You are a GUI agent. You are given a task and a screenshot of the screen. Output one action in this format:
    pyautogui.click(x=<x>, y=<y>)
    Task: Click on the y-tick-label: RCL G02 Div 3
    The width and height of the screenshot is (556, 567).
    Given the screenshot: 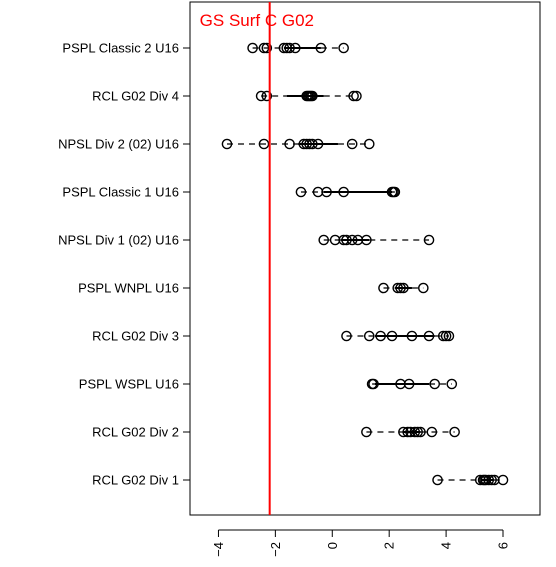 What is the action you would take?
    pyautogui.click(x=135, y=336)
    